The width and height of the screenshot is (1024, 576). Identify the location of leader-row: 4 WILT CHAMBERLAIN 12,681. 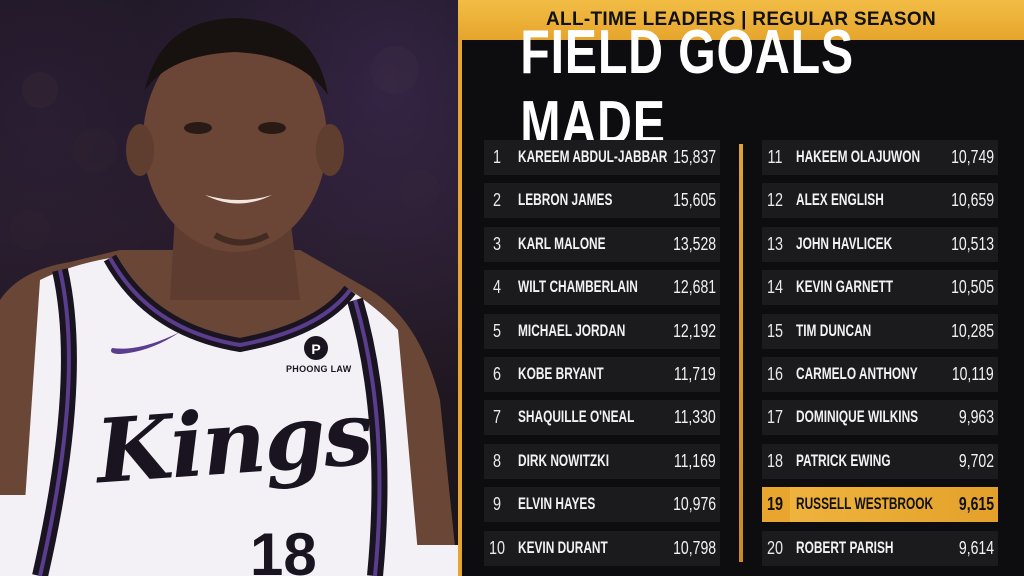
(602, 288).